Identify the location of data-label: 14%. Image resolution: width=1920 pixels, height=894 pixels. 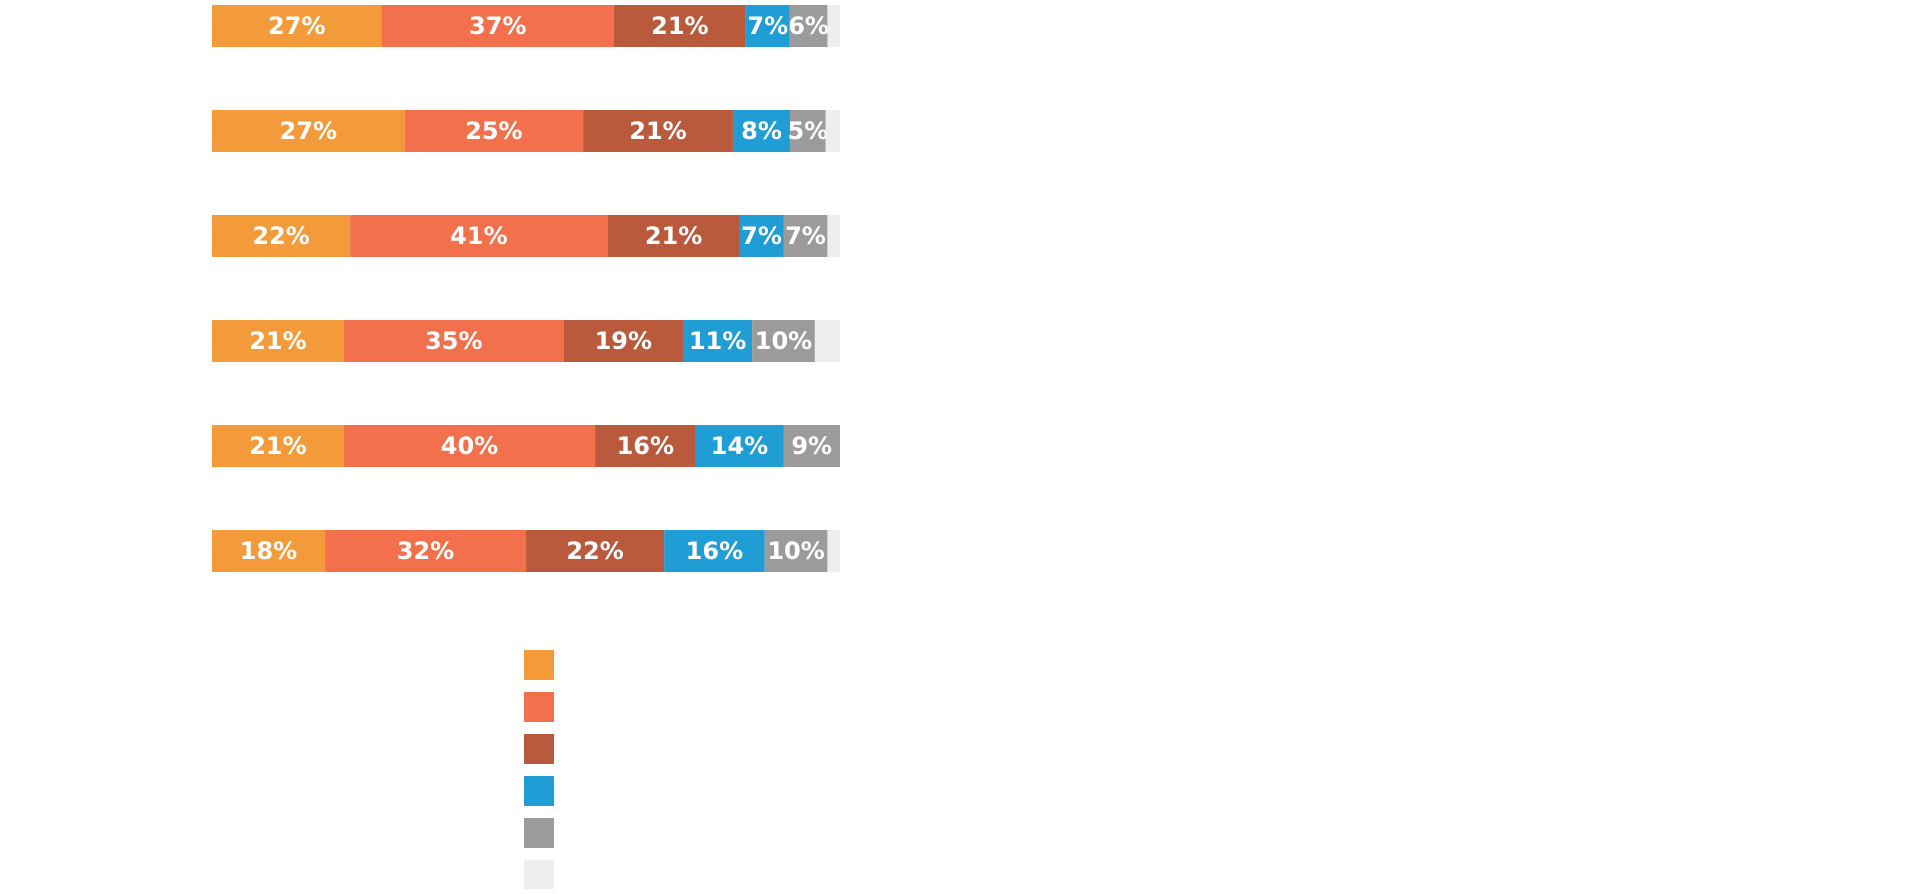
(739, 446).